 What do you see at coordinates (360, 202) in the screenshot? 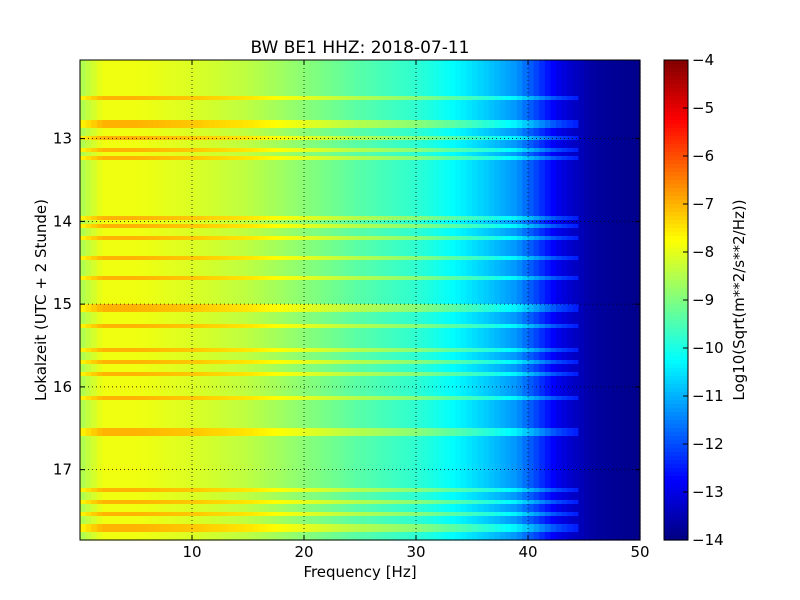
I see `spectrogram-row` at bounding box center [360, 202].